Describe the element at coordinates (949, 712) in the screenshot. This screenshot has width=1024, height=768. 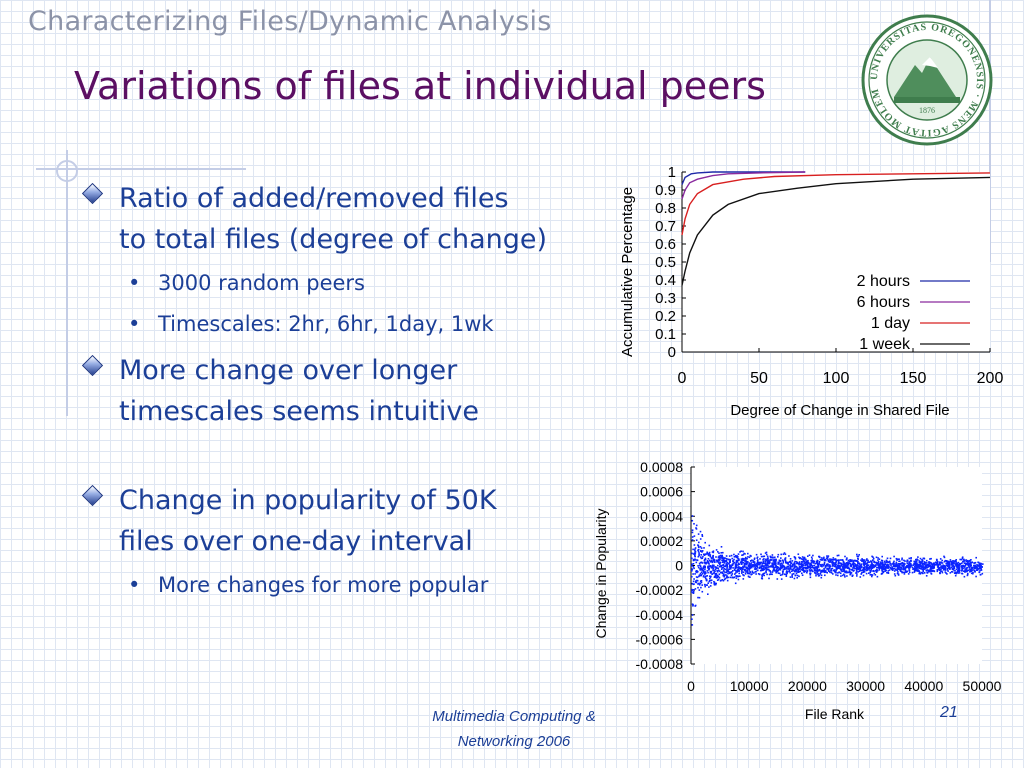
I see `page-number: 21` at that location.